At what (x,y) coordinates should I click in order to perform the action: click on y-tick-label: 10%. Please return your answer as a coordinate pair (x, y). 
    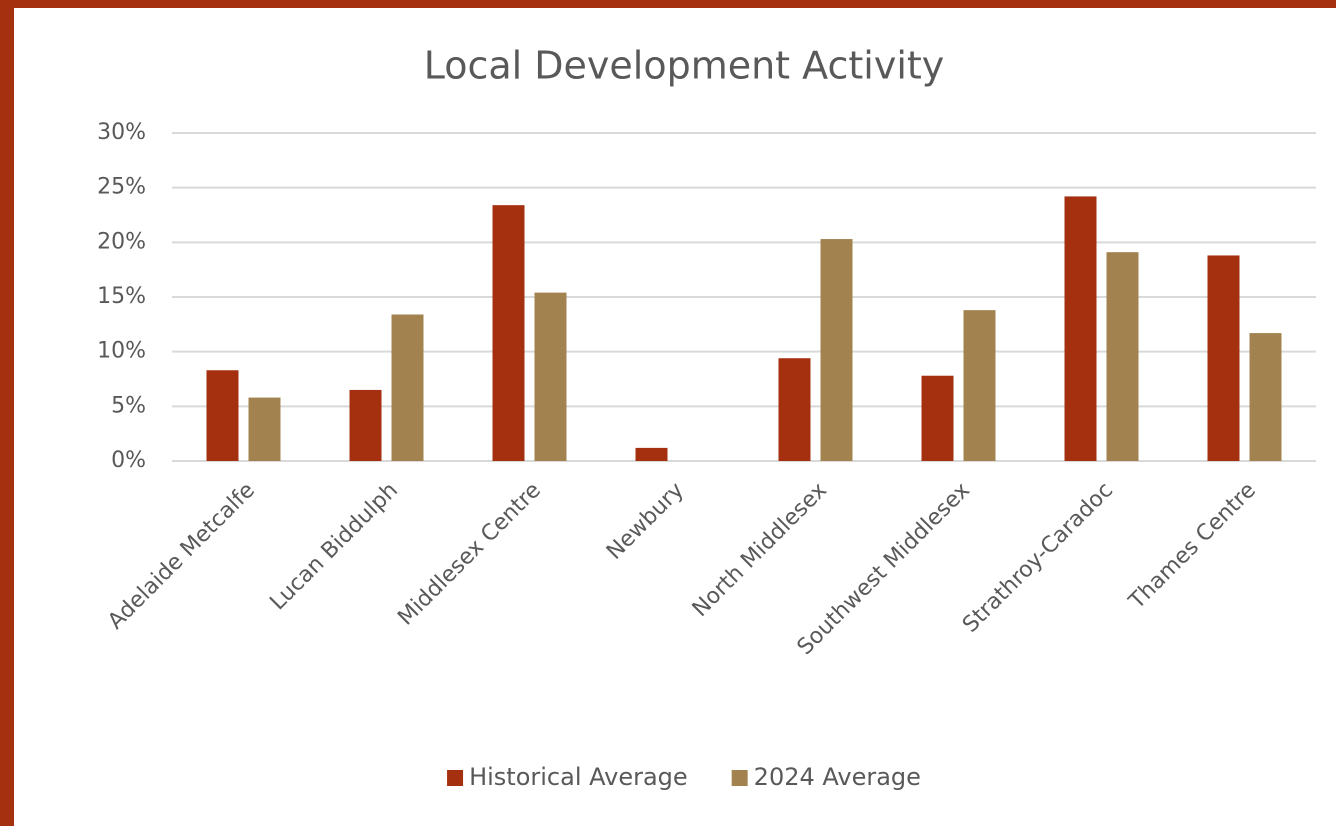
    Looking at the image, I should click on (121, 351).